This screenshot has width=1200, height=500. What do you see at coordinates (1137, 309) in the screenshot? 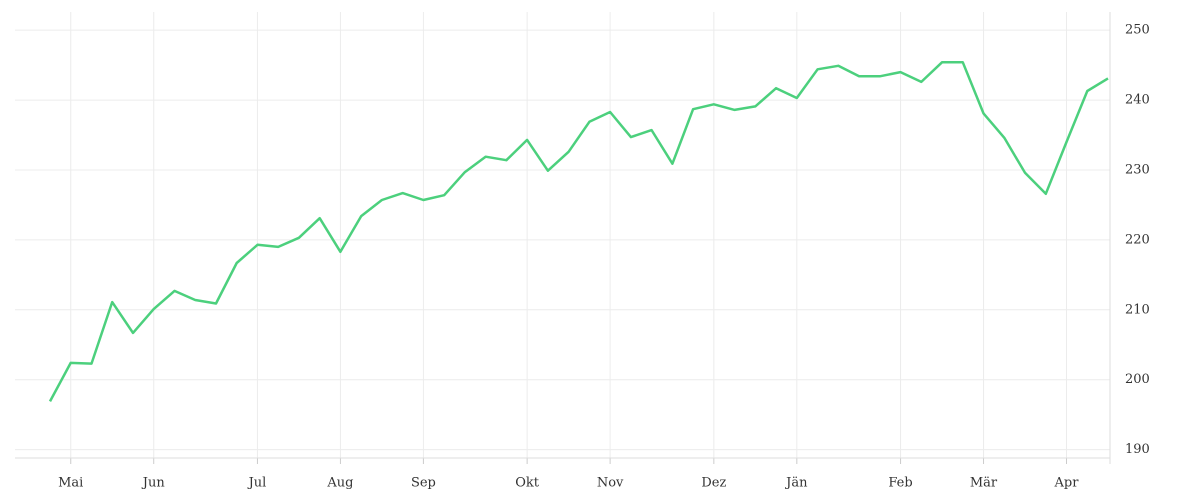
I see `y-tick-label: 210` at bounding box center [1137, 309].